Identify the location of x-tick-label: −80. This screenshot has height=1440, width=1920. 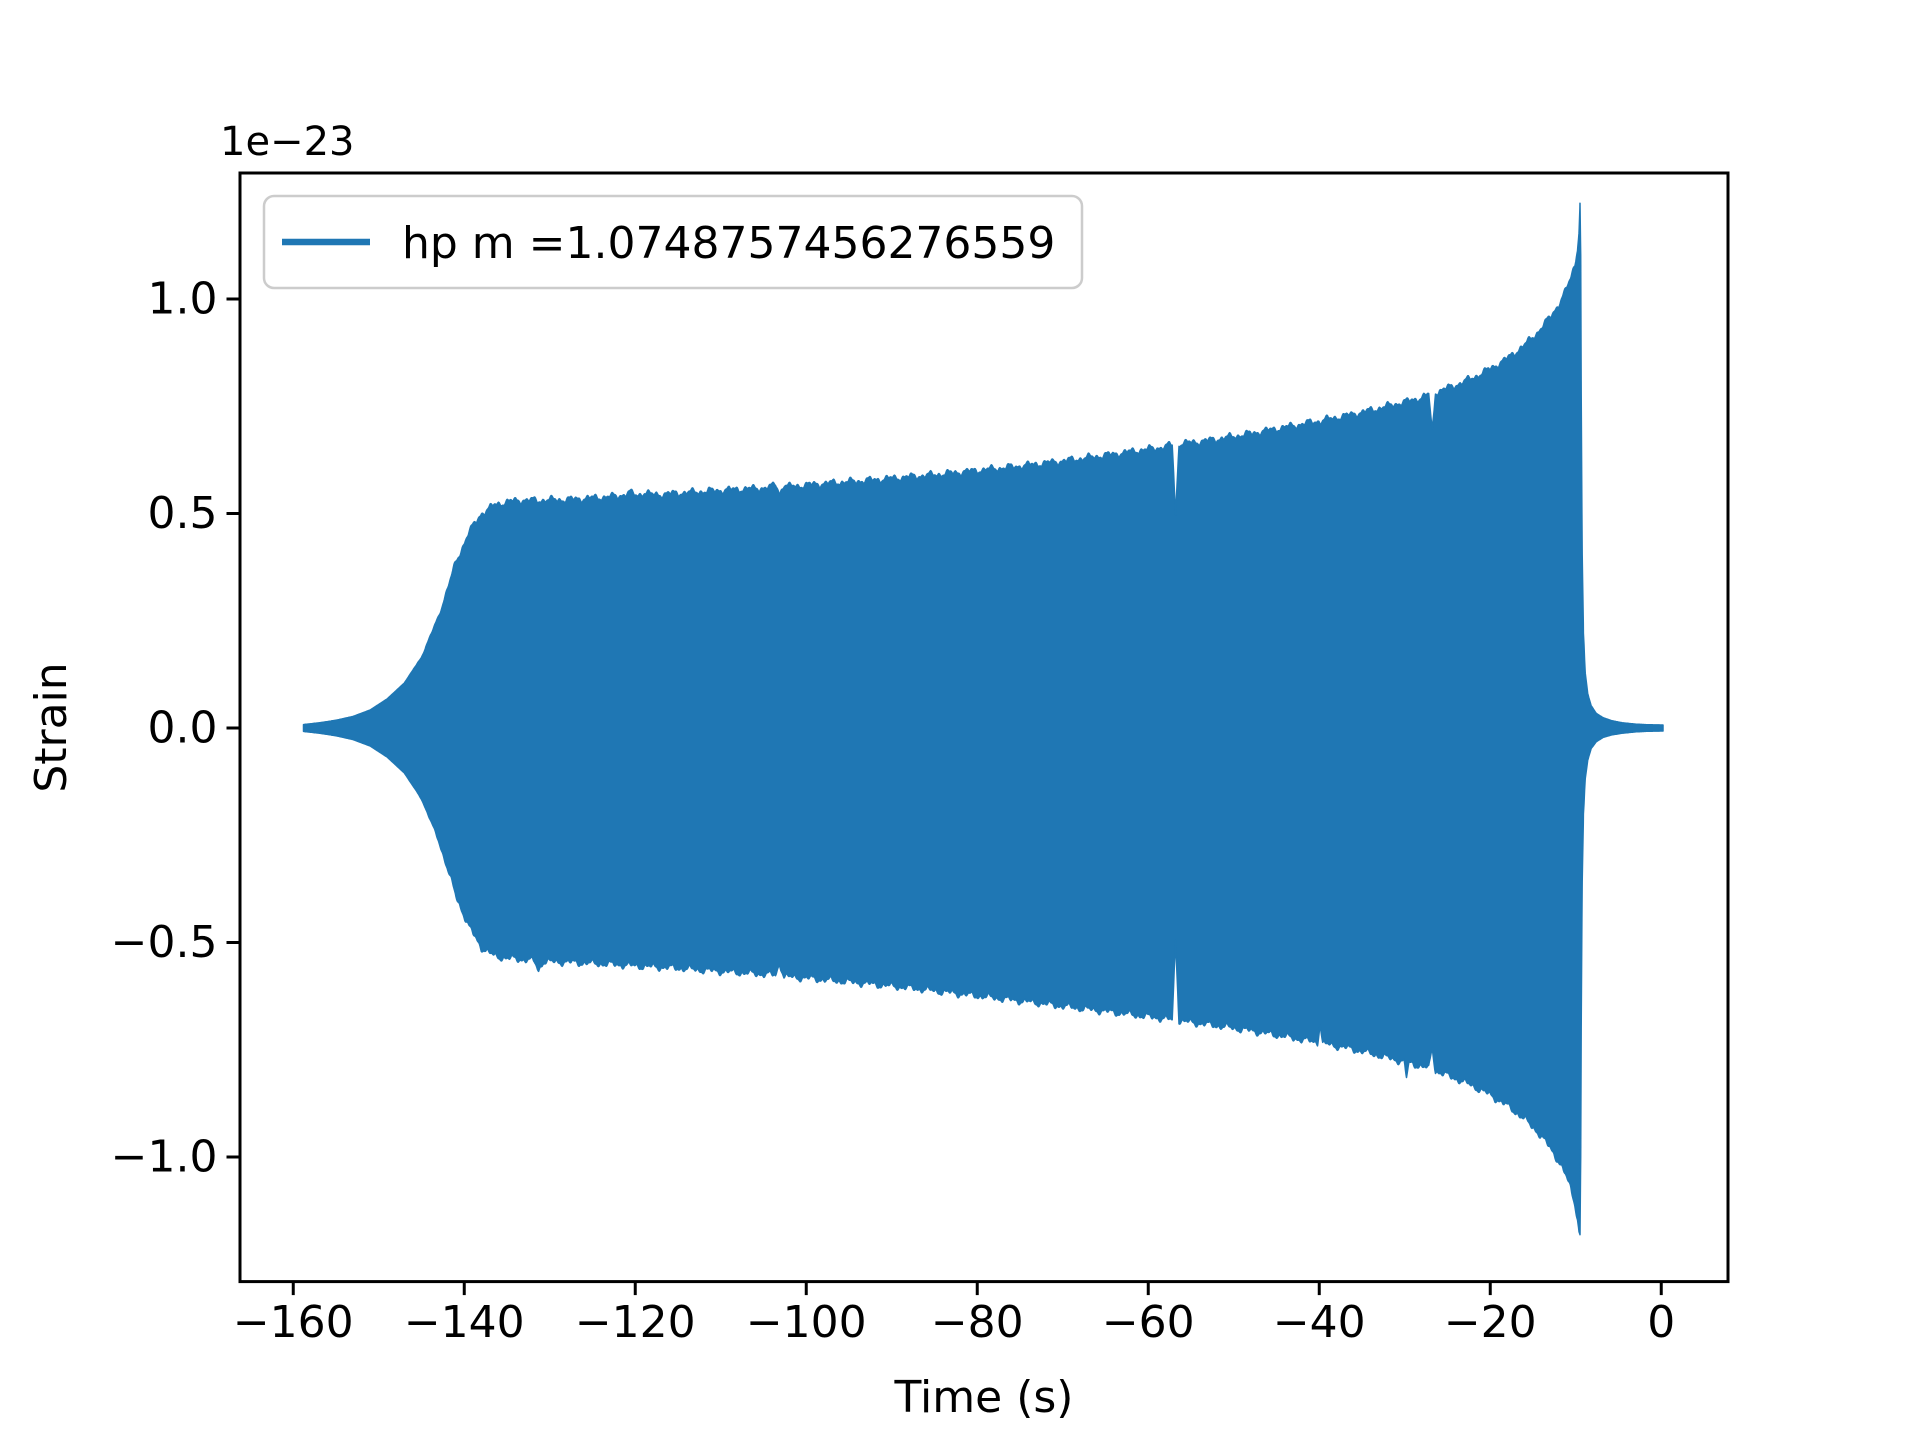
(977, 1322).